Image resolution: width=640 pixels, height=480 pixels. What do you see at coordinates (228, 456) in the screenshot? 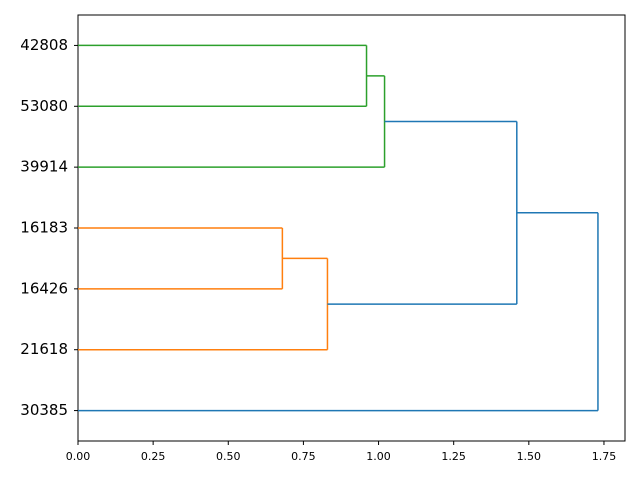
I see `x-tick-label: 0.50` at bounding box center [228, 456].